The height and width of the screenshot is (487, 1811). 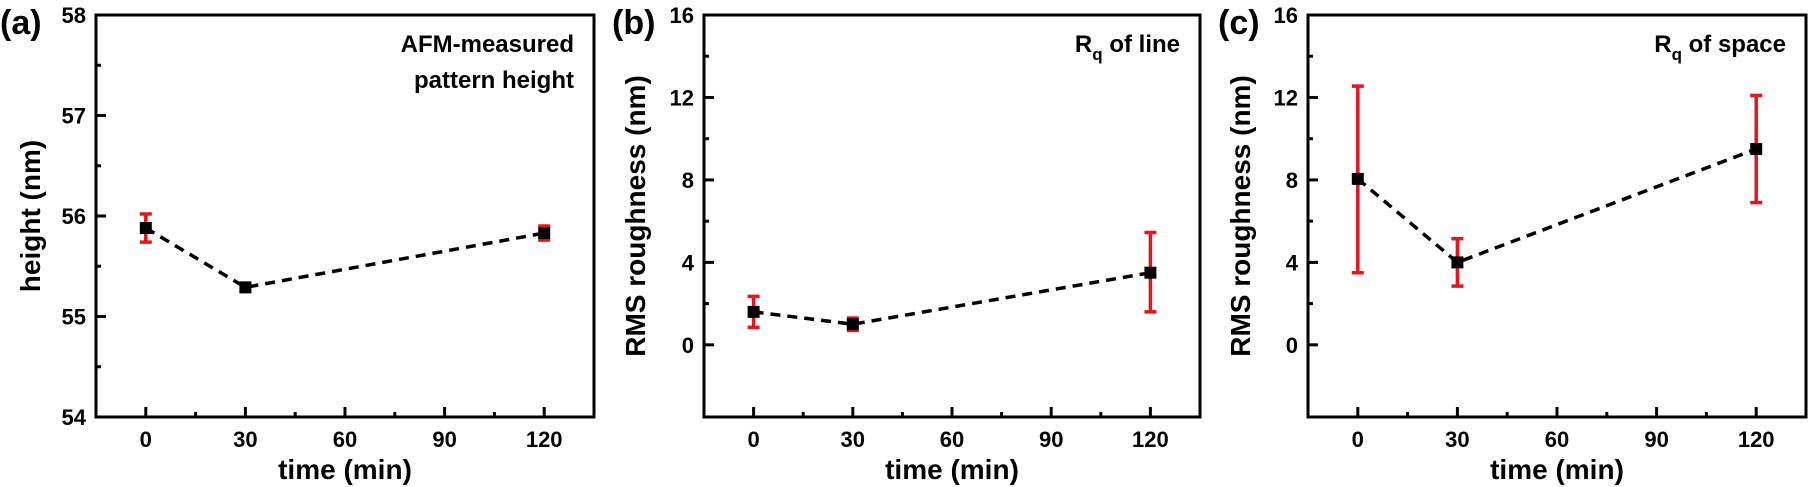 What do you see at coordinates (74, 216) in the screenshot?
I see `y-tick-label: 56` at bounding box center [74, 216].